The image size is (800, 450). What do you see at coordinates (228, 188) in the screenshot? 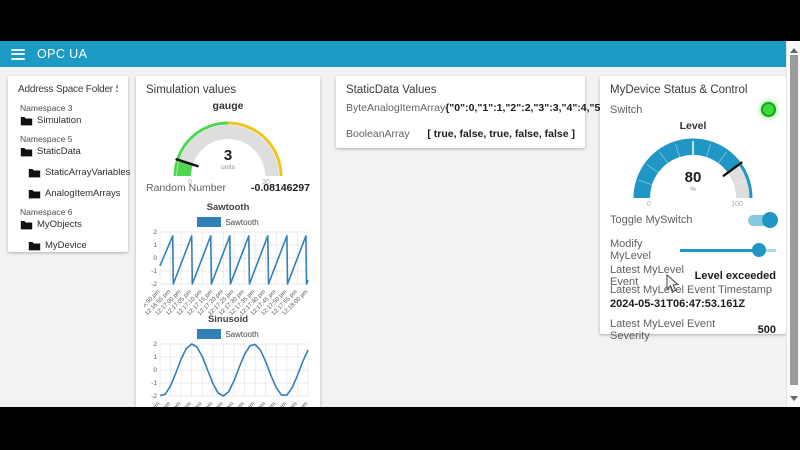
I see `random-number-row: Random Number -0.08146297` at bounding box center [228, 188].